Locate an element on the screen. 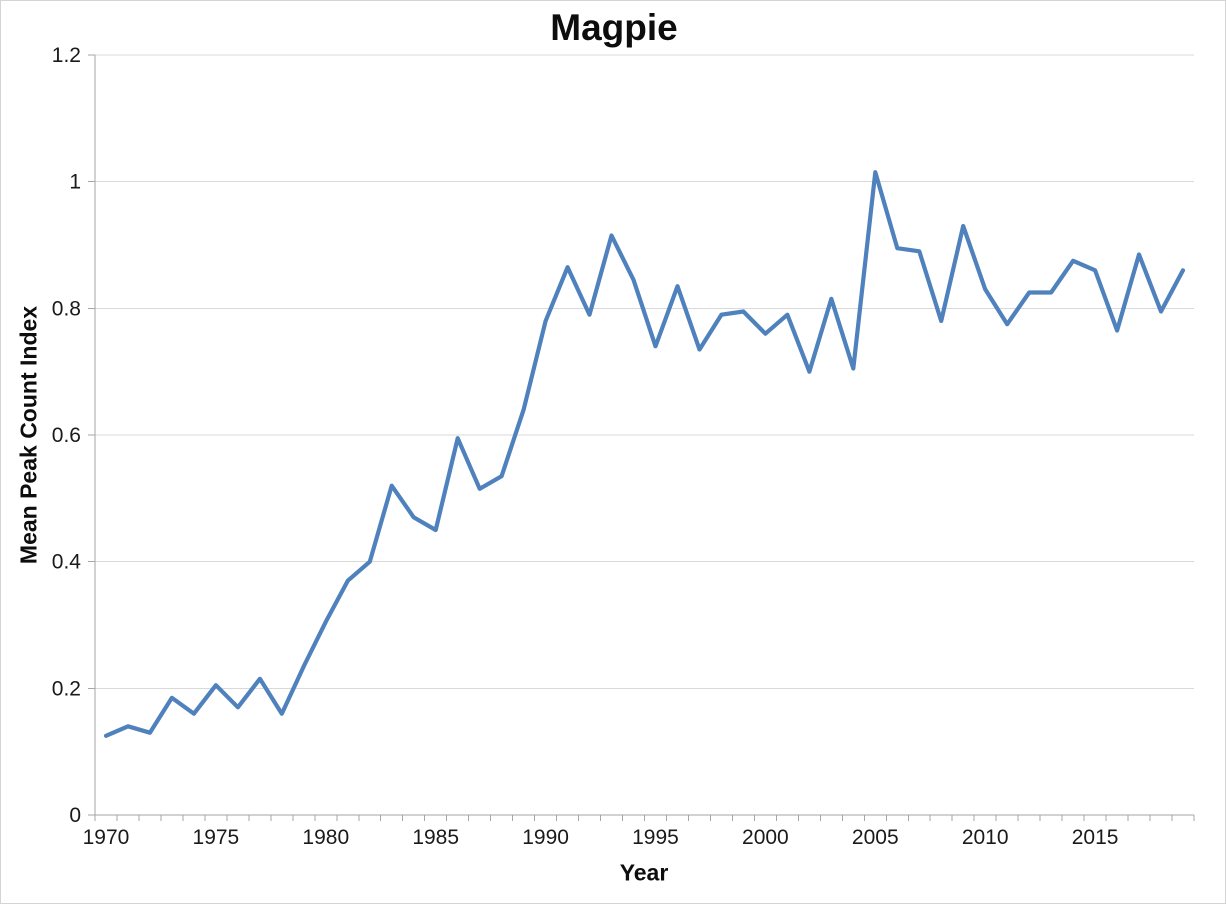  y-tick-label: 1.2 is located at coordinates (66, 55).